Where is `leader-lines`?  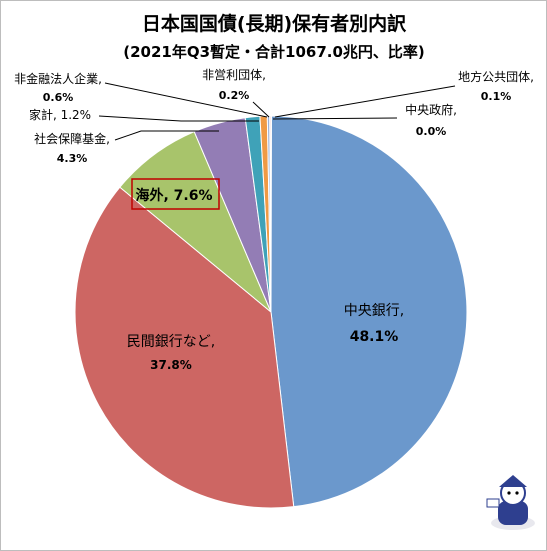 leader-lines is located at coordinates (277, 111).